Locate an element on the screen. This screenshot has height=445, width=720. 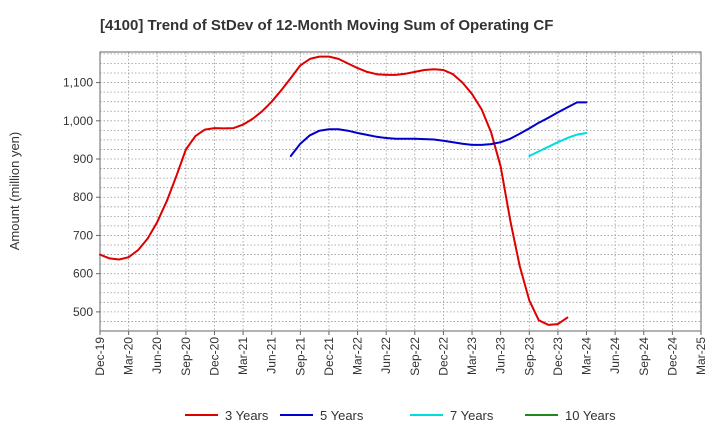
x-tick-label: Sep-23 is located at coordinates (529, 356).